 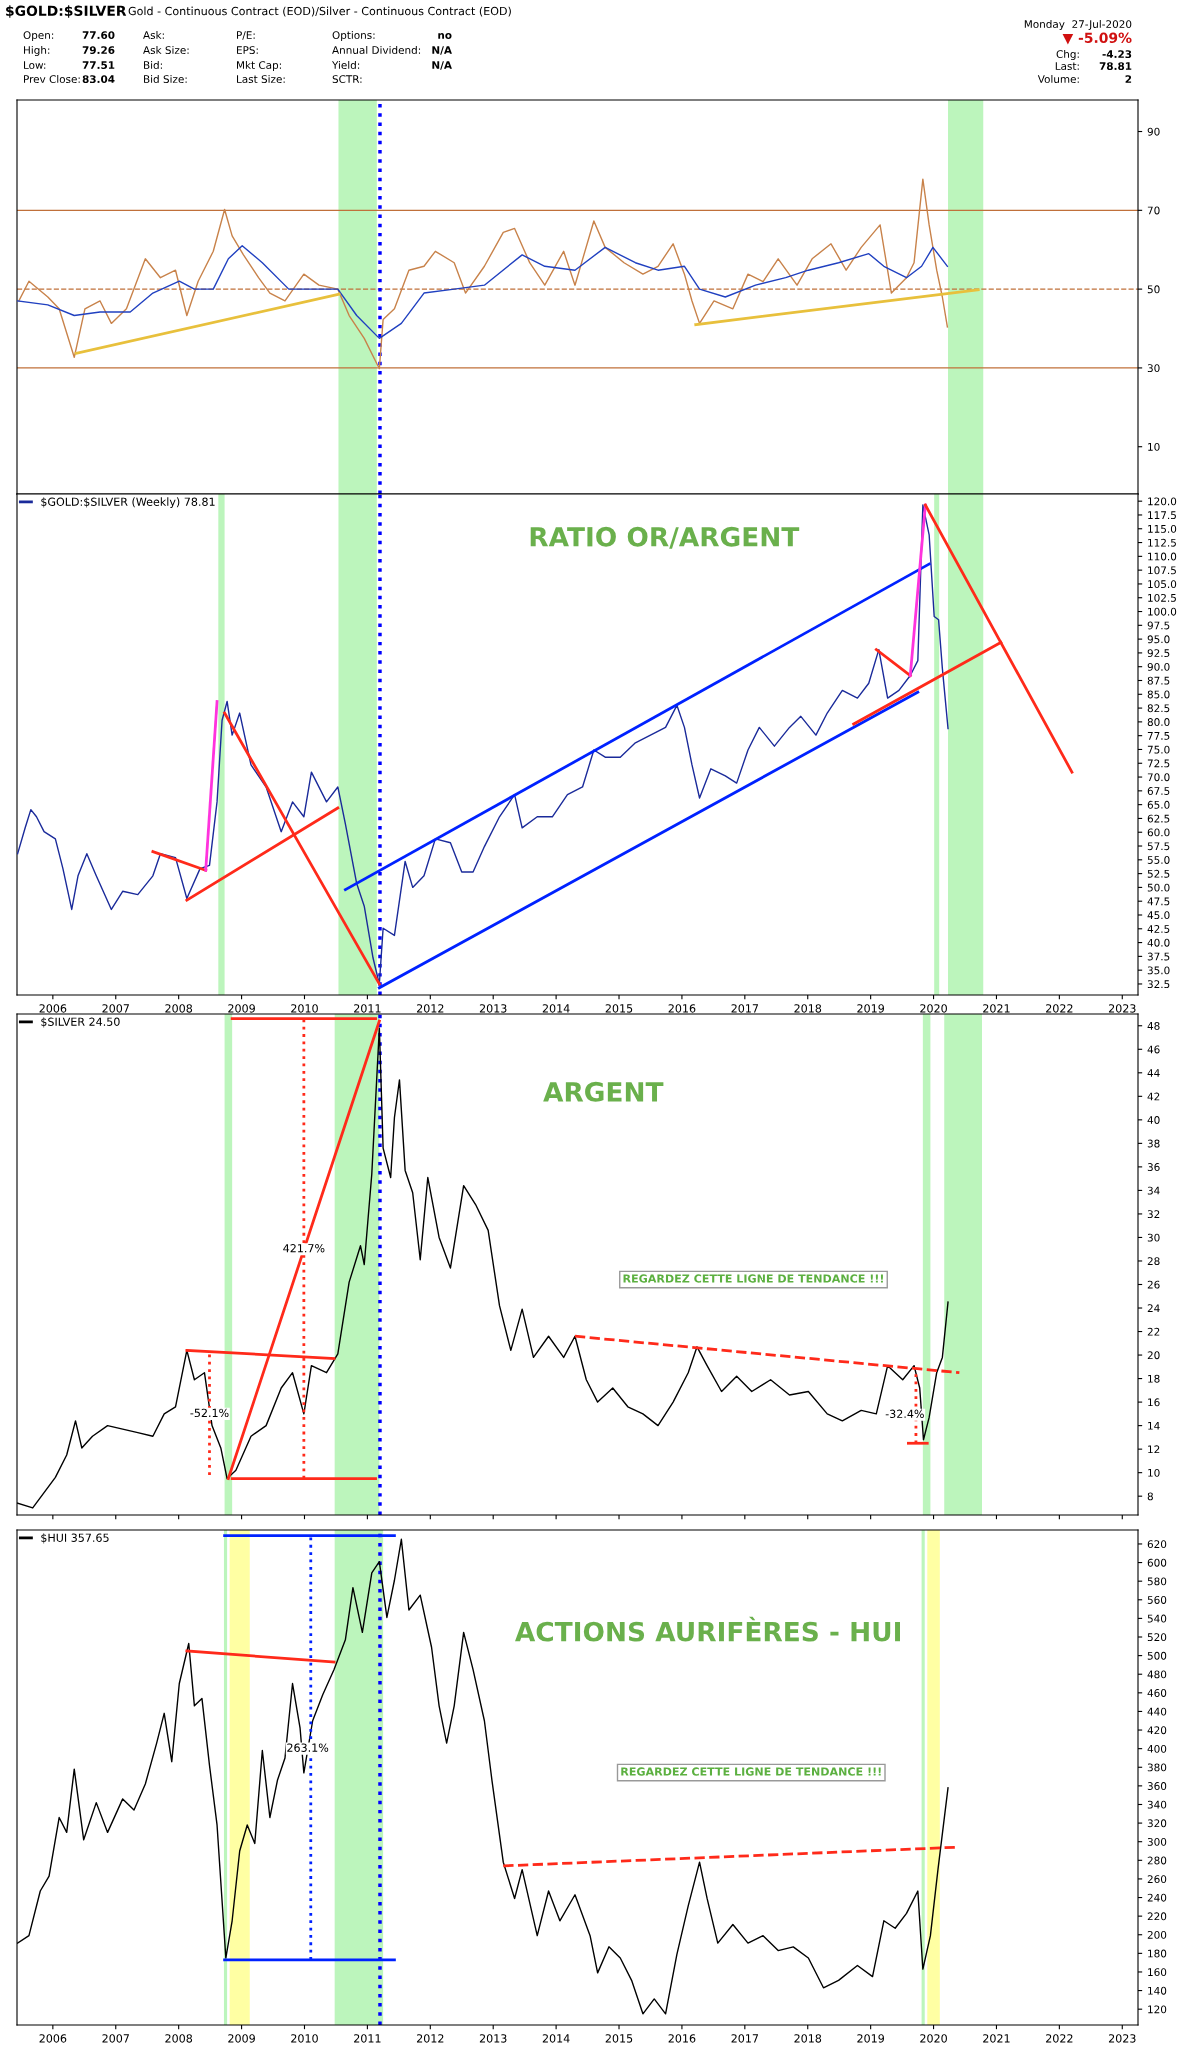 What do you see at coordinates (1153, 1190) in the screenshot?
I see `y-tick-label: 34` at bounding box center [1153, 1190].